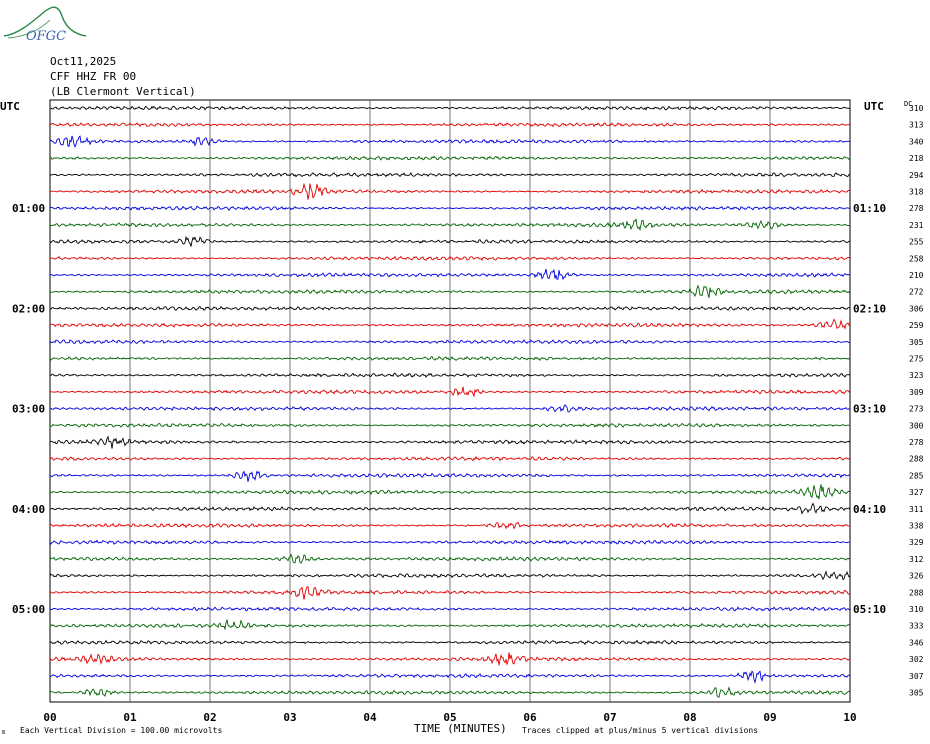  What do you see at coordinates (10, 106) in the screenshot?
I see `left-utc-label: UTC` at bounding box center [10, 106].